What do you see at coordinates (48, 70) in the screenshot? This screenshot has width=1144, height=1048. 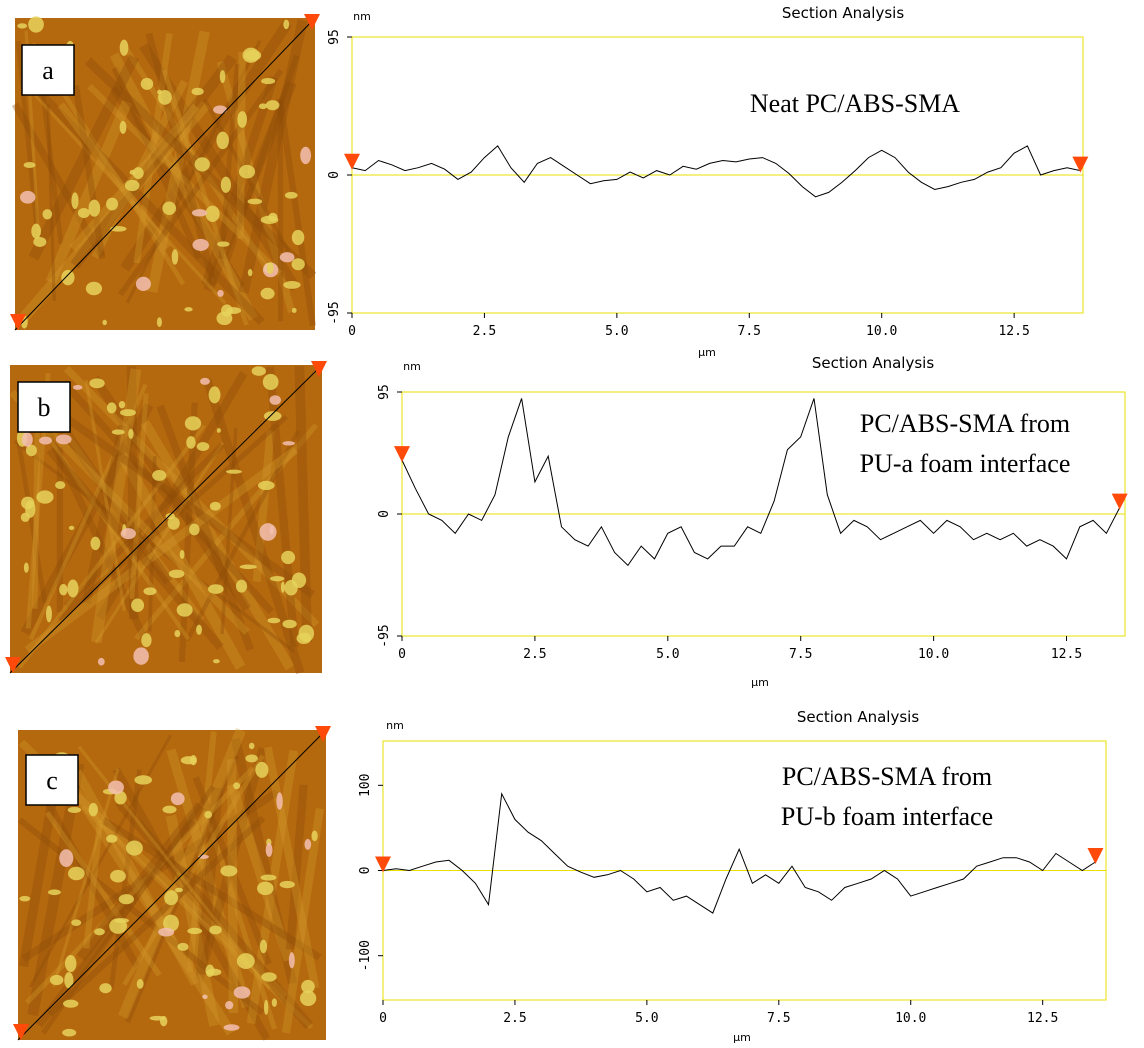 I see `panel-label: a` at bounding box center [48, 70].